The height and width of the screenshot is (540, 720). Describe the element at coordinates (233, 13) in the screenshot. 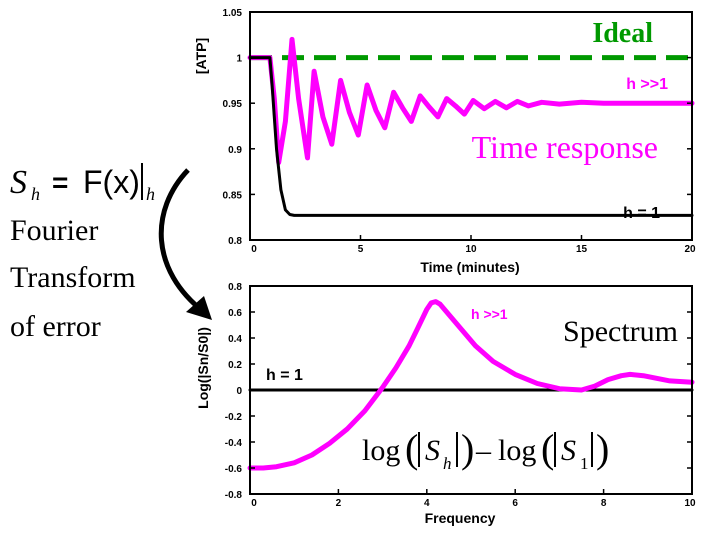

I see `y-tick-label: 1.05` at that location.